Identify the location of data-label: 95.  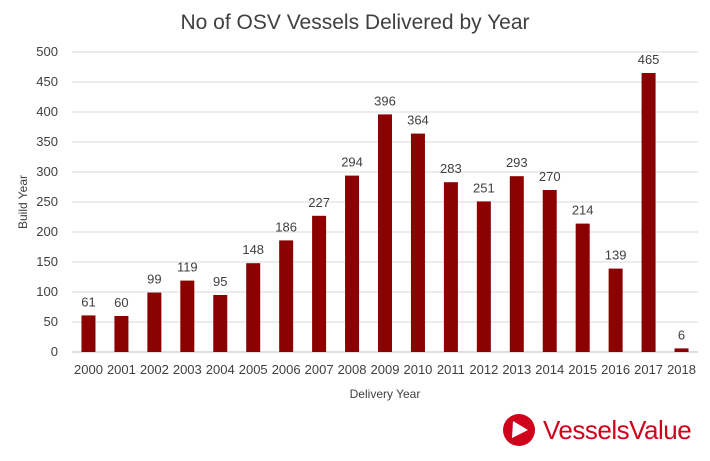
(220, 281).